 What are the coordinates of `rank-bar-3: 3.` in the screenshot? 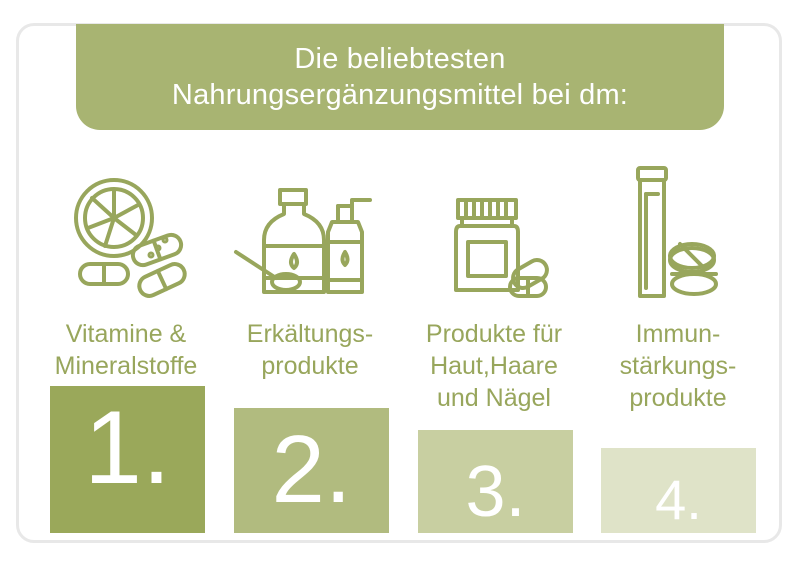 It's located at (495, 481).